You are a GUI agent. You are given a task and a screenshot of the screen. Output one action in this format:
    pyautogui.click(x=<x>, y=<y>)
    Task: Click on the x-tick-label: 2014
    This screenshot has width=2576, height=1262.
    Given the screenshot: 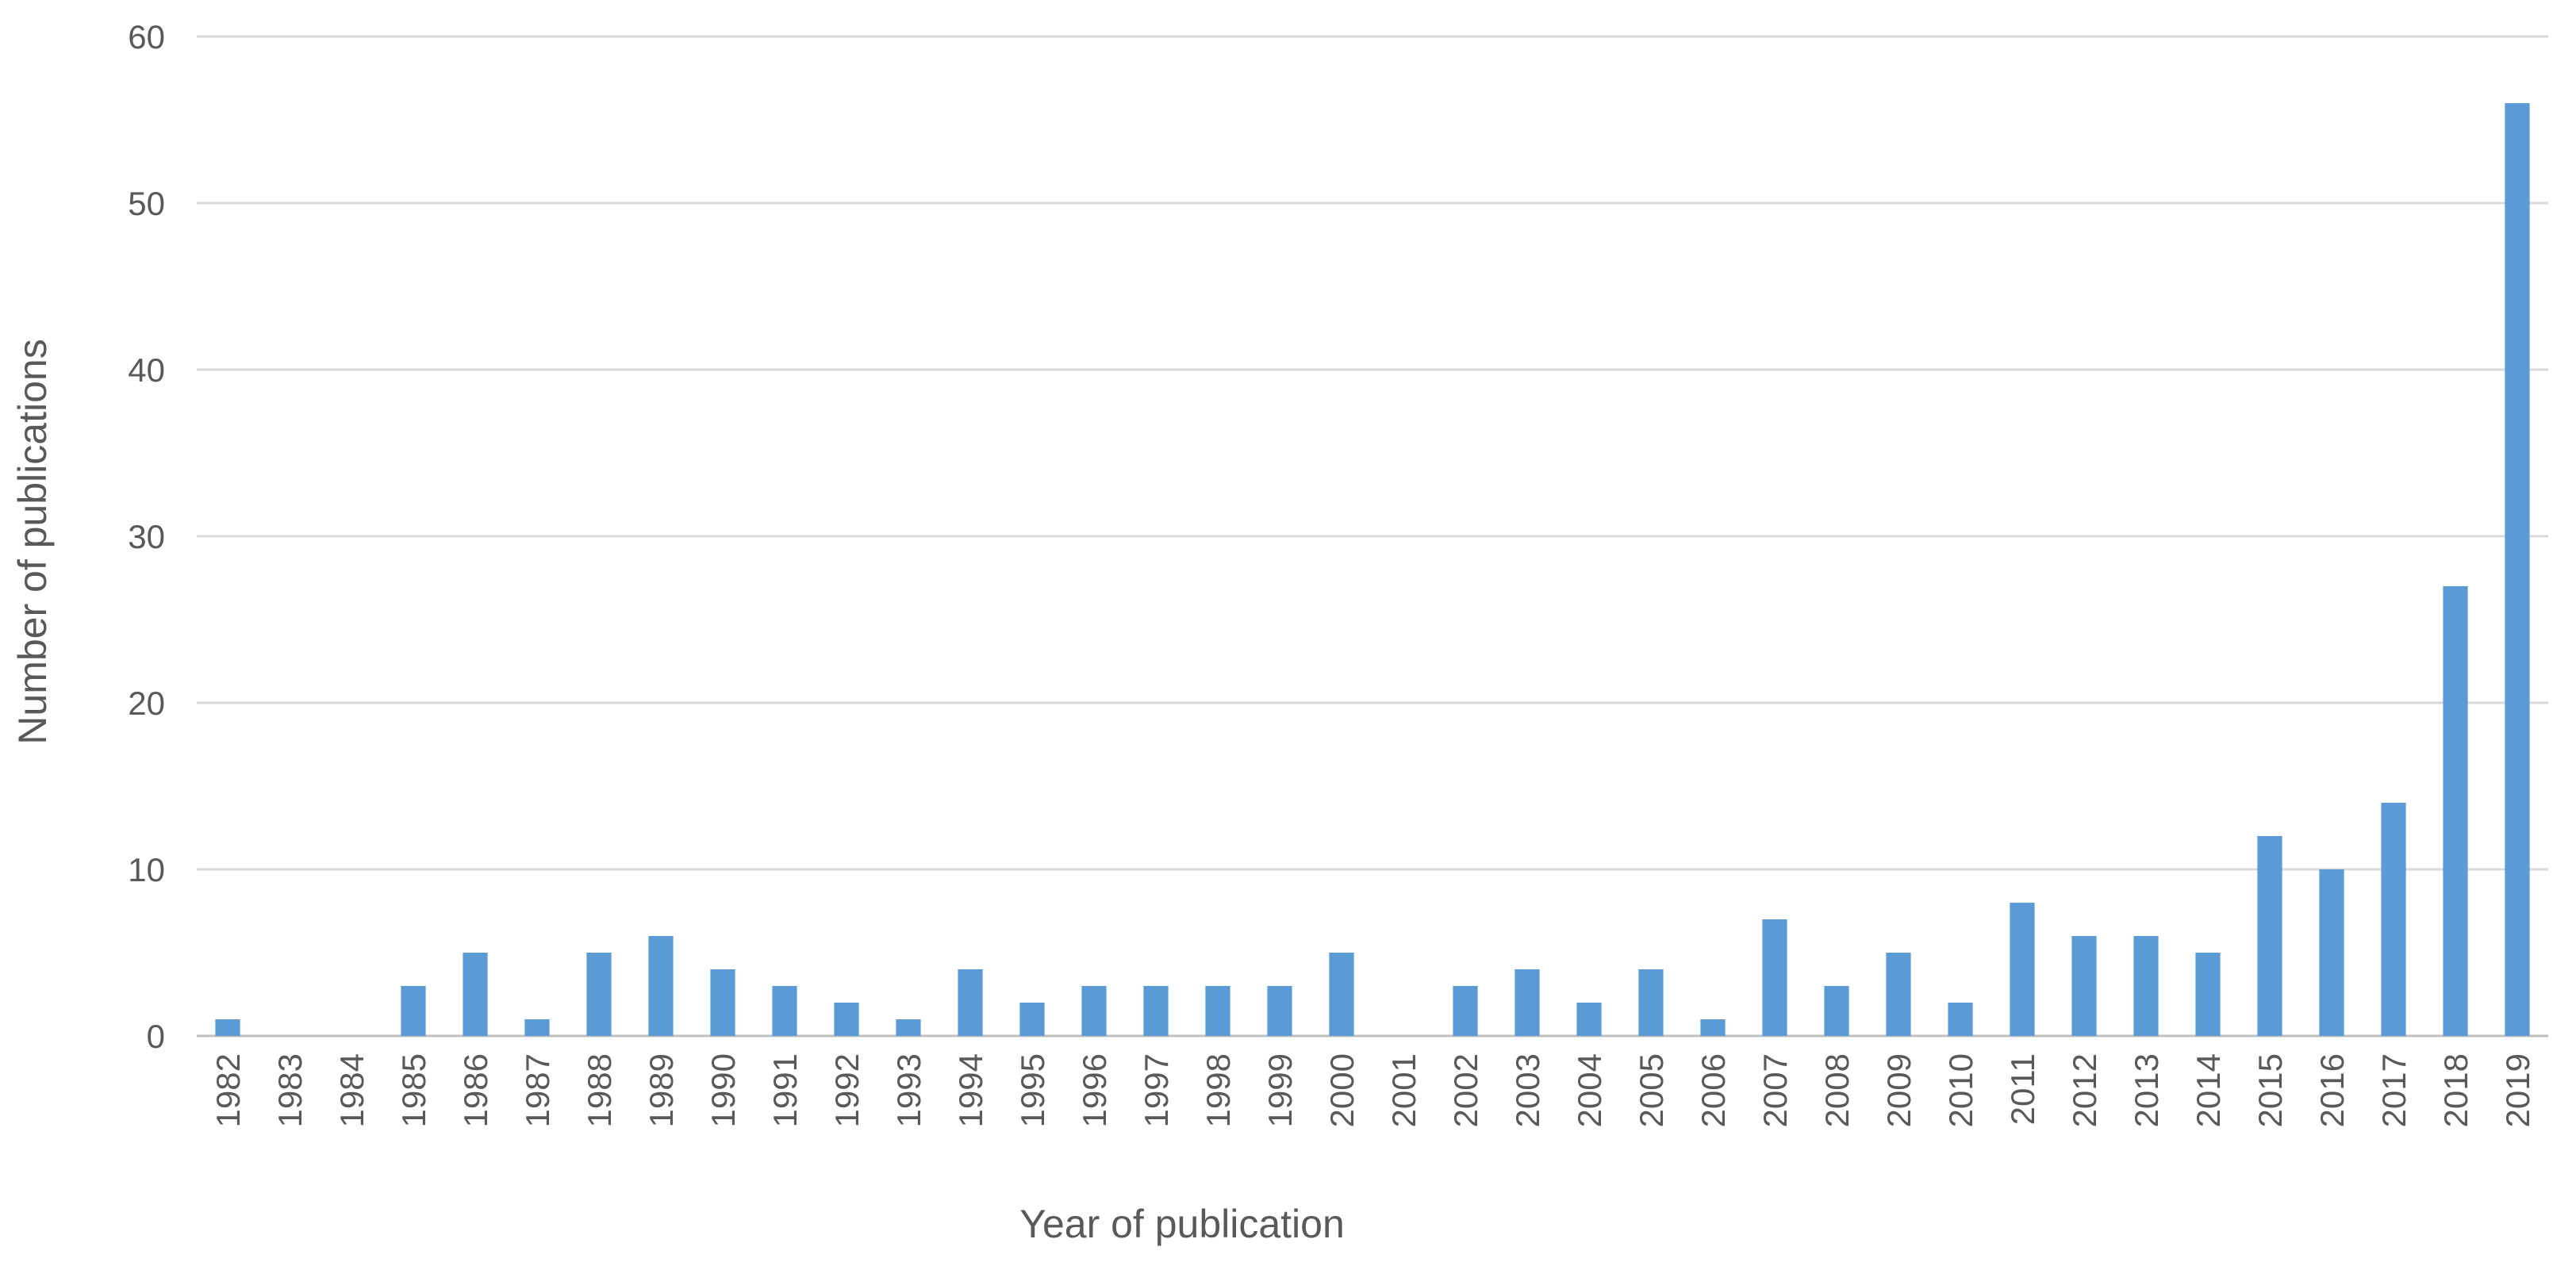 What is the action you would take?
    pyautogui.click(x=2208, y=1090)
    